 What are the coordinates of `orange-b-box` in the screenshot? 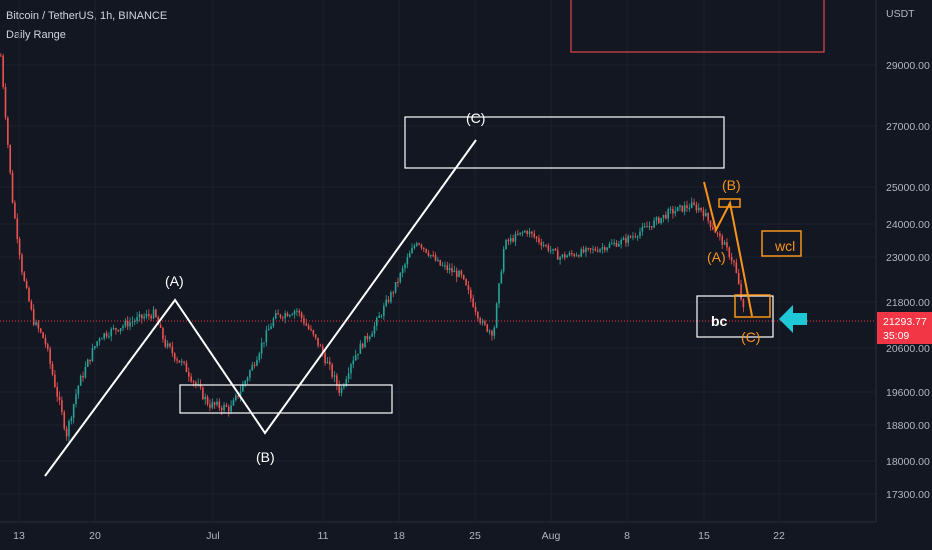 It's located at (729, 203).